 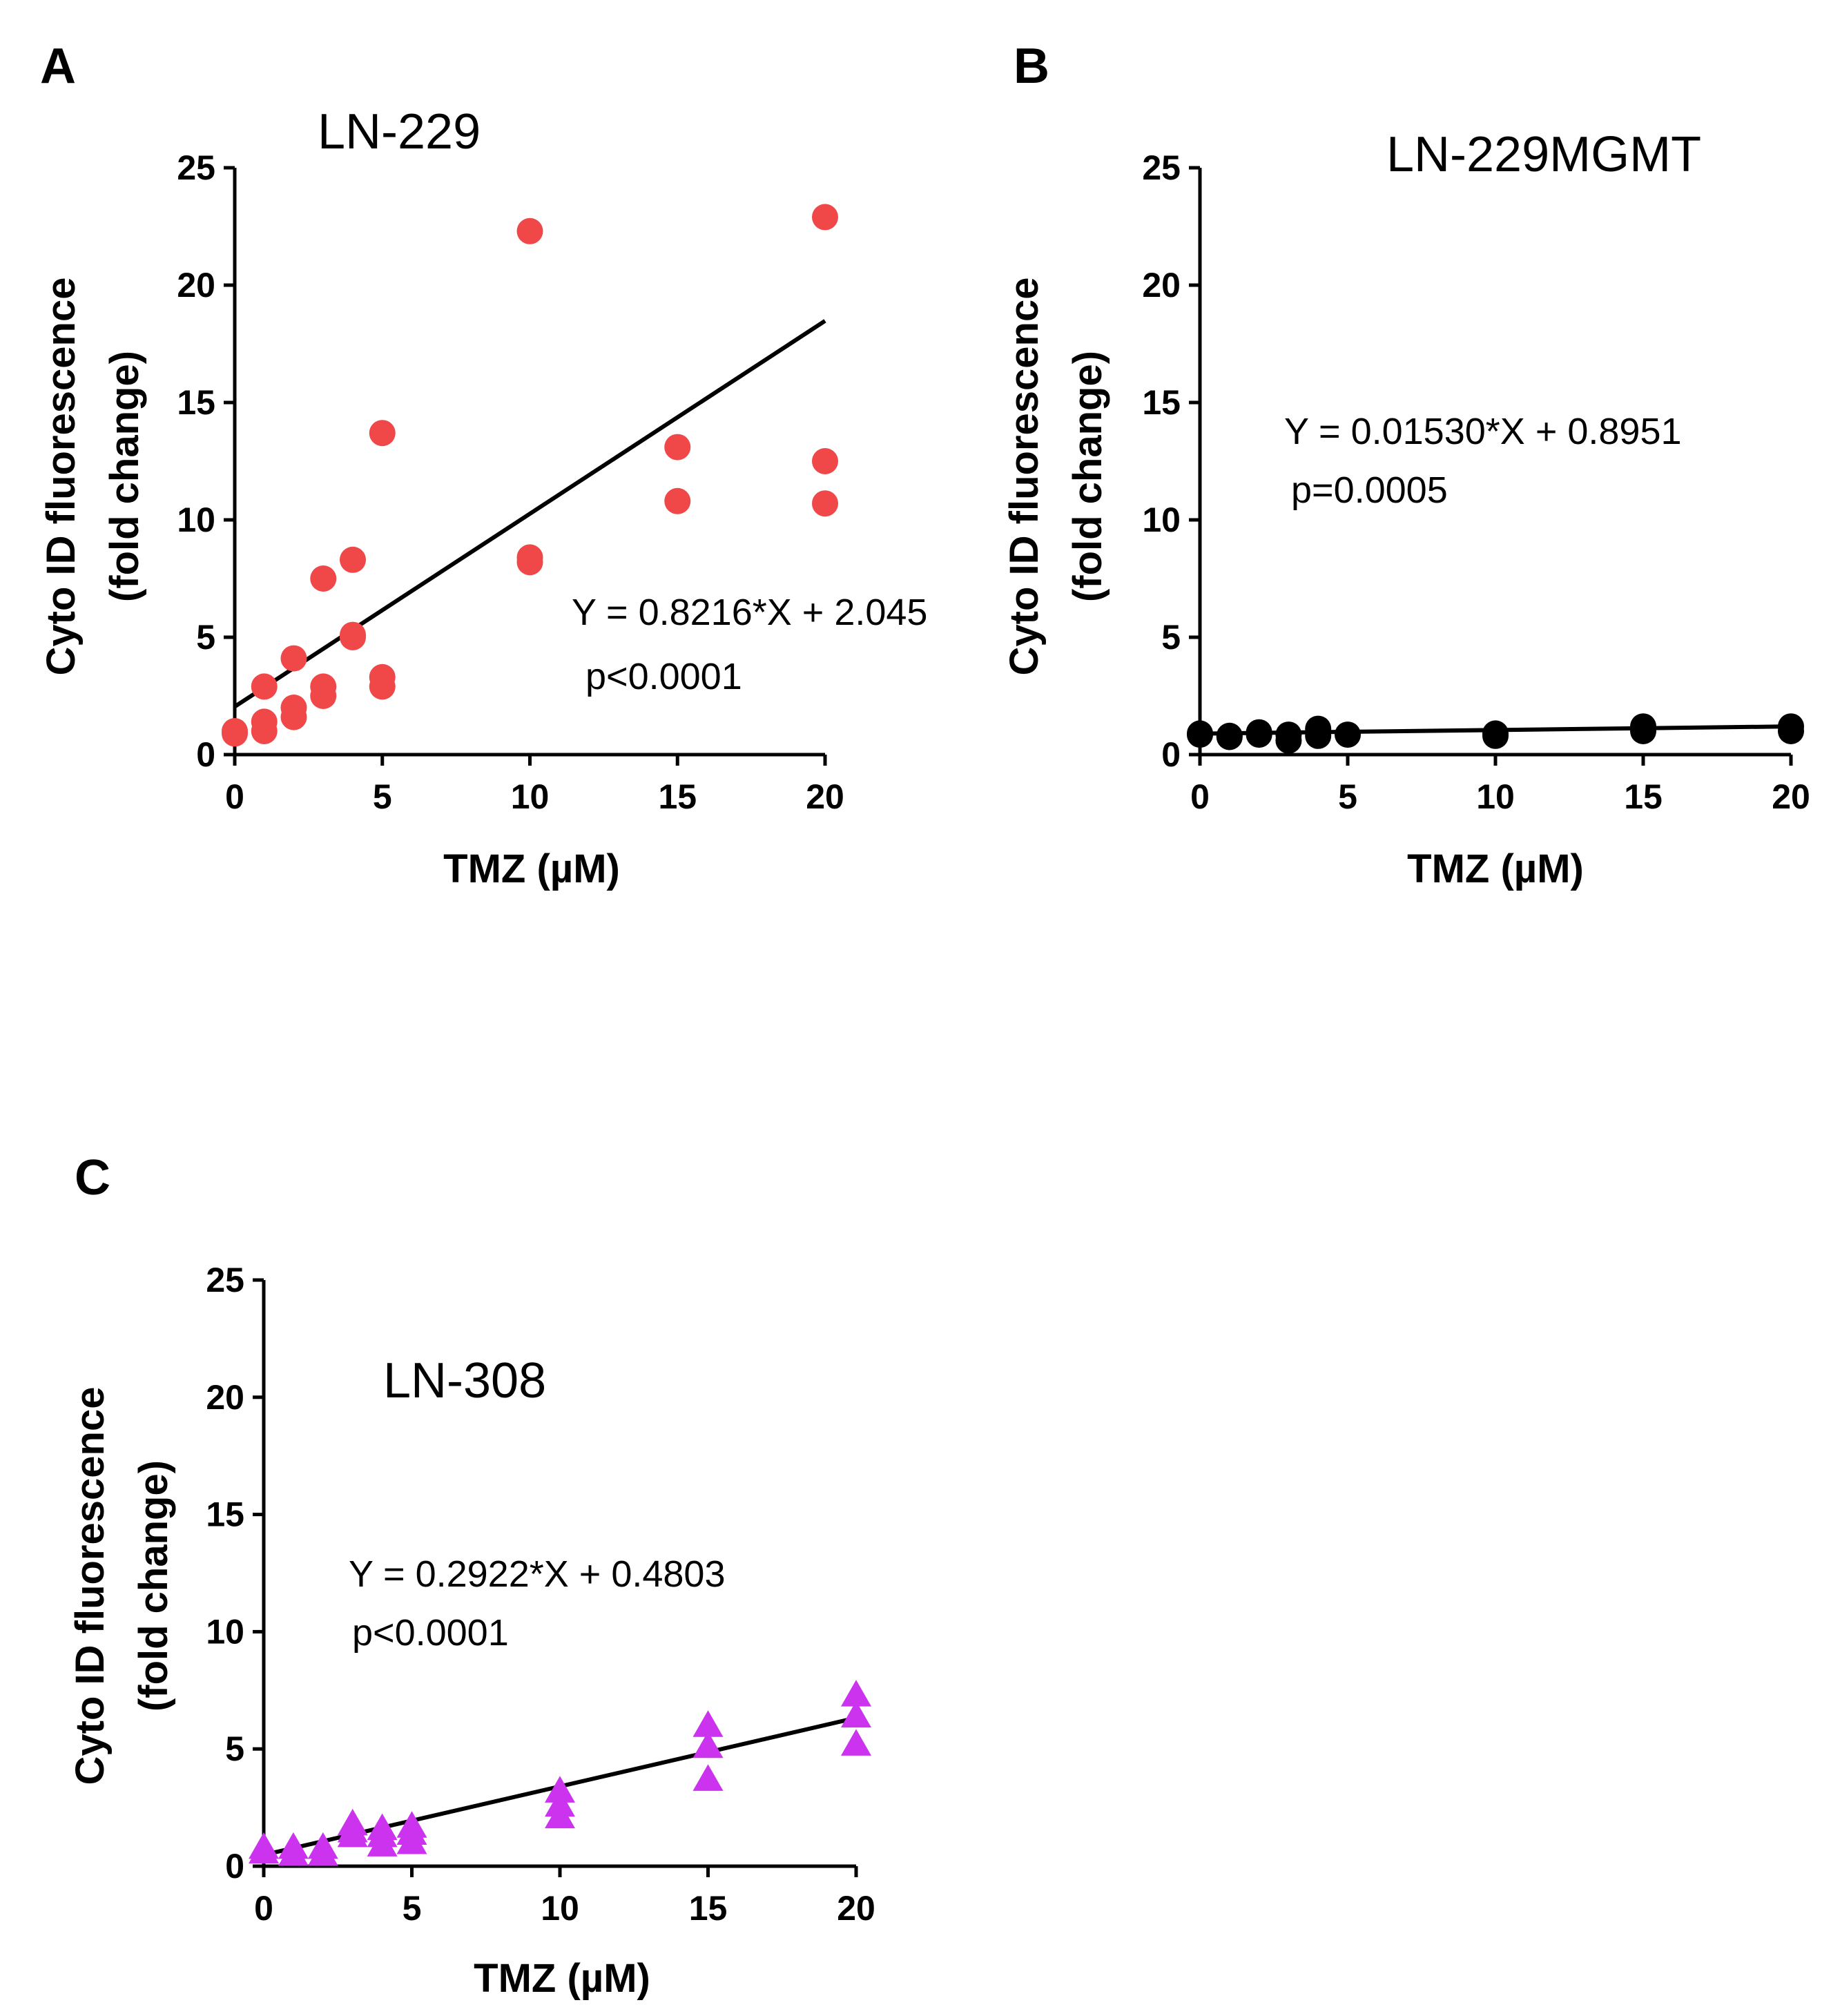 I want to click on panel-label-b: B, so click(x=1031, y=66).